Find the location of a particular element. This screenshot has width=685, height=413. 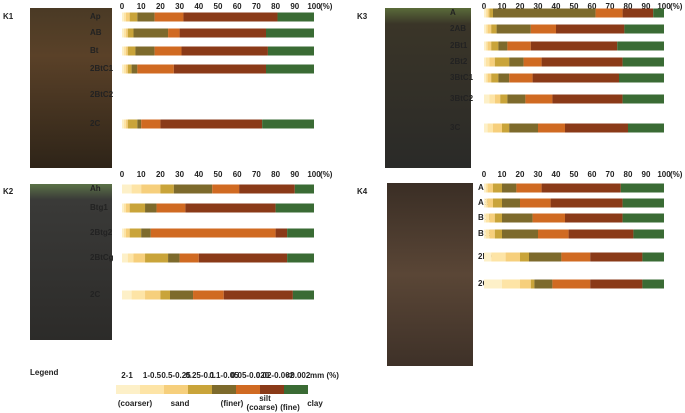

legend-unit: mm (%) is located at coordinates (324, 375).